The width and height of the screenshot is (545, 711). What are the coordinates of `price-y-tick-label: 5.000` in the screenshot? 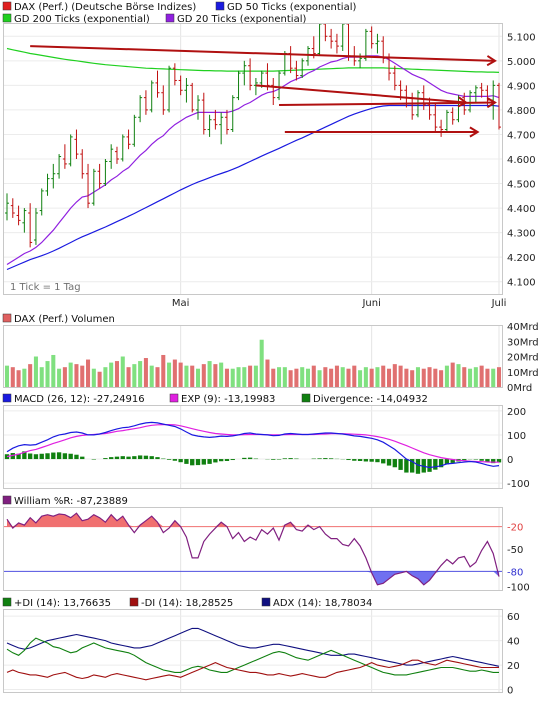 It's located at (521, 62).